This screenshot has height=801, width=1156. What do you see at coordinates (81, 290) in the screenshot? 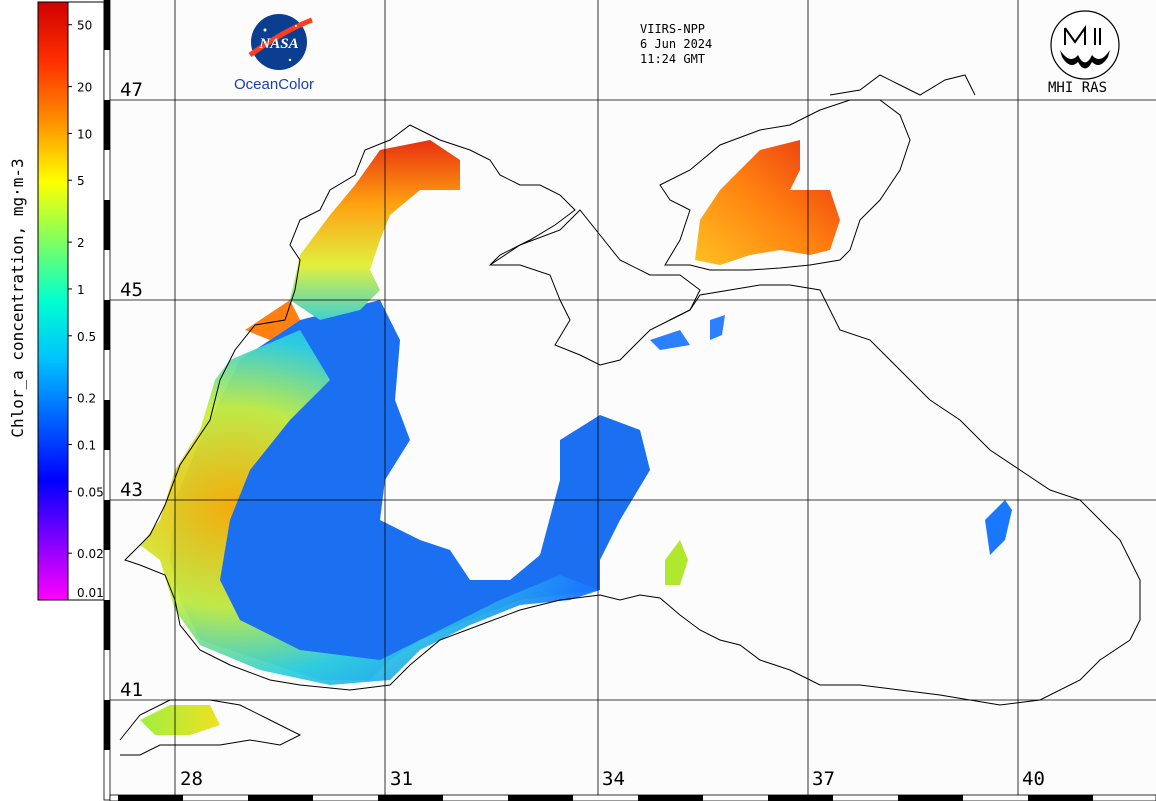
I see `colorbar-tick-label: 1` at bounding box center [81, 290].